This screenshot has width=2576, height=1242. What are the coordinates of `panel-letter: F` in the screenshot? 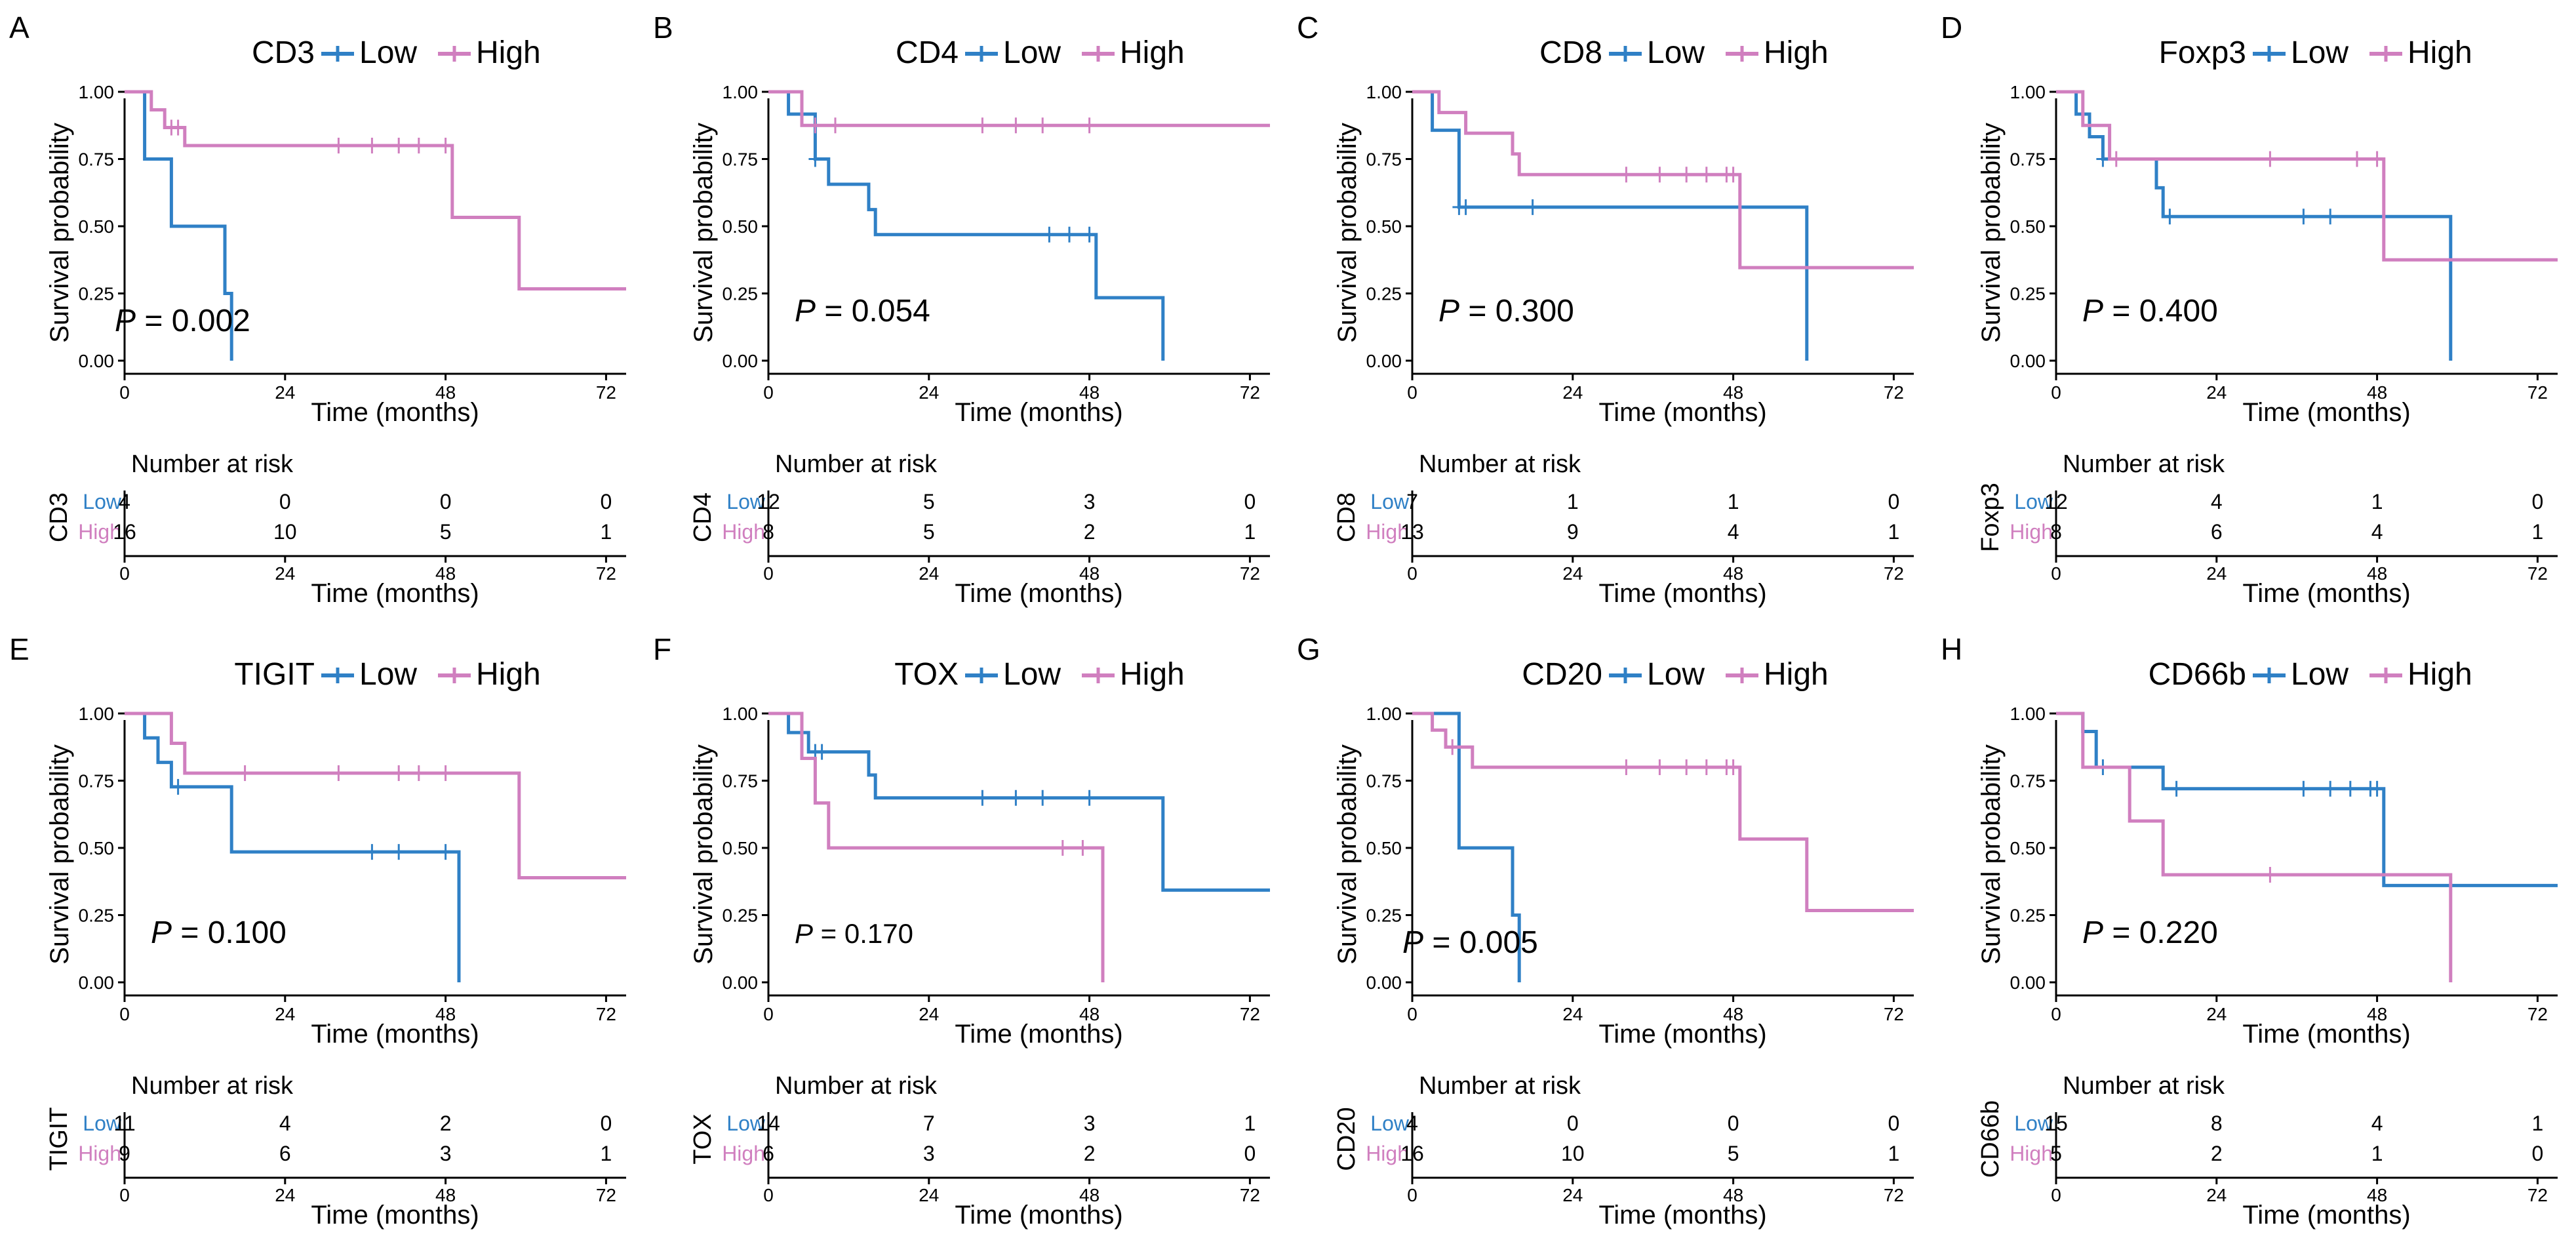 It's located at (662, 649).